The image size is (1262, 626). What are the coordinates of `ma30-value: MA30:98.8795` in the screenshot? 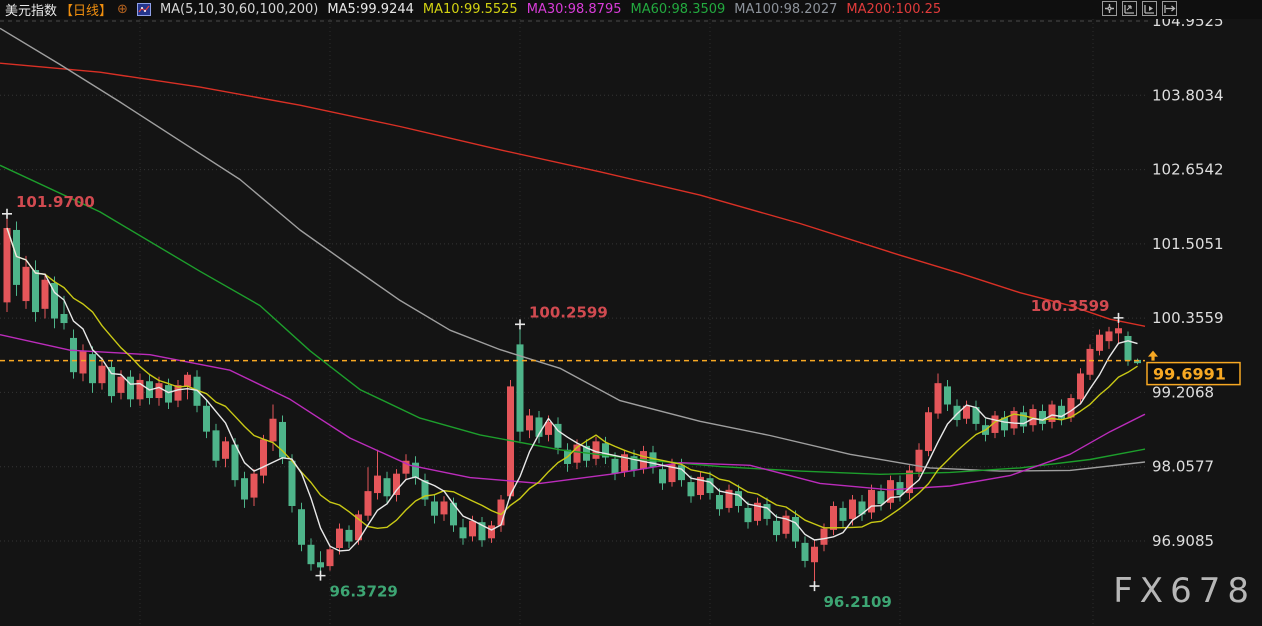 It's located at (574, 9).